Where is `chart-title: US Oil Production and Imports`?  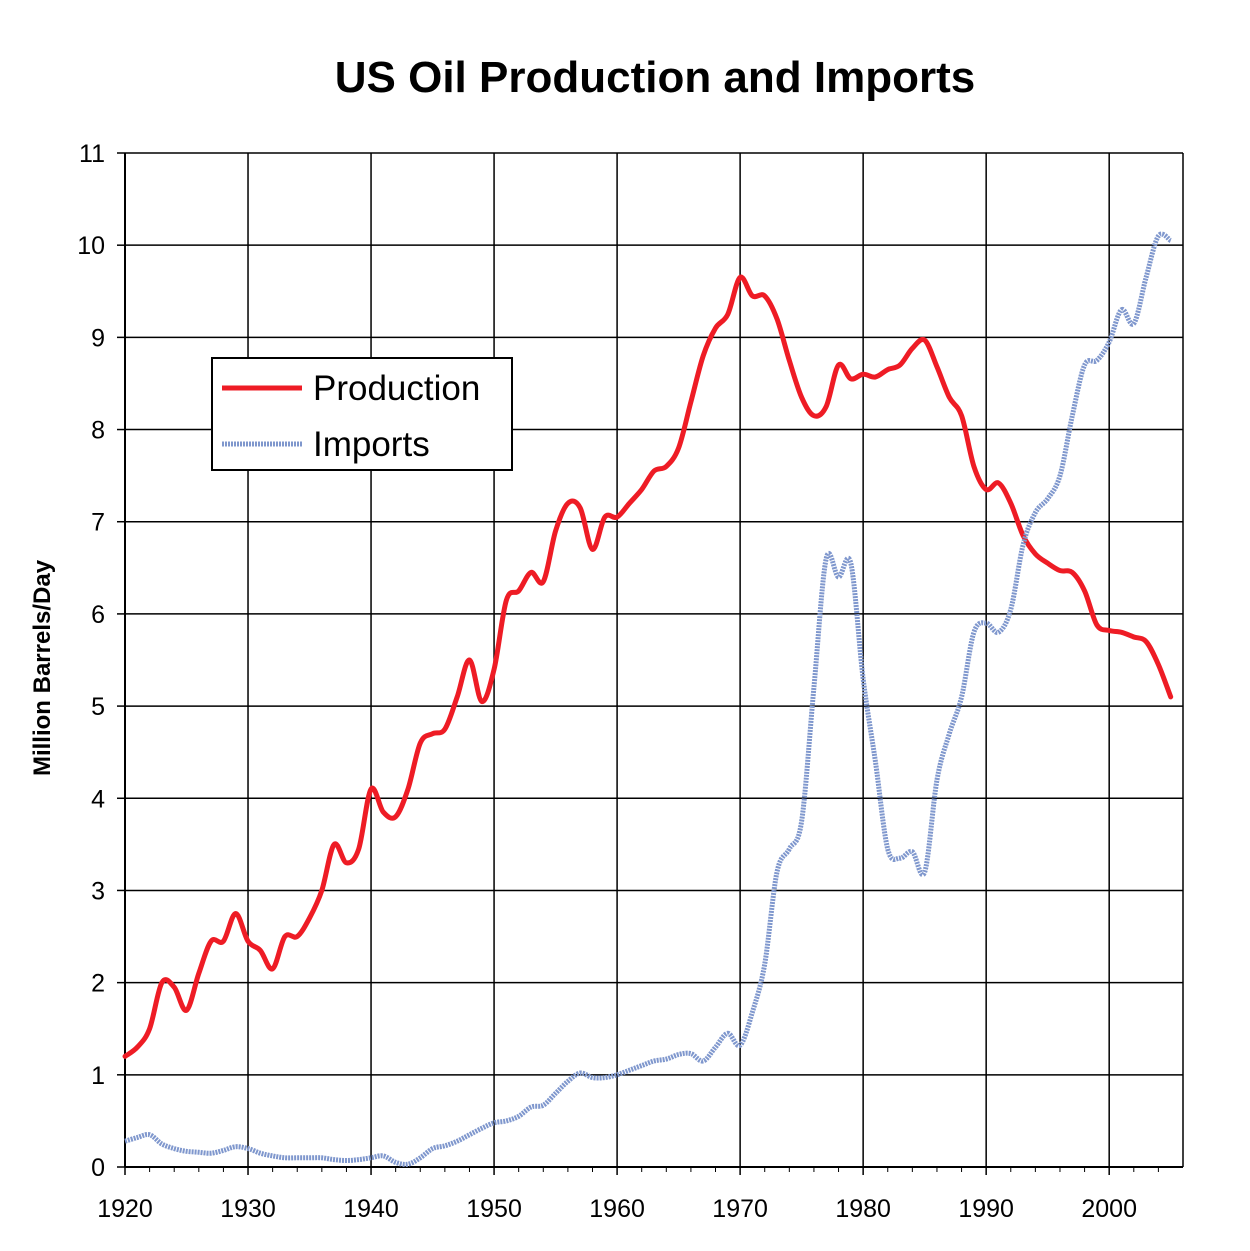
chart-title: US Oil Production and Imports is located at coordinates (655, 77).